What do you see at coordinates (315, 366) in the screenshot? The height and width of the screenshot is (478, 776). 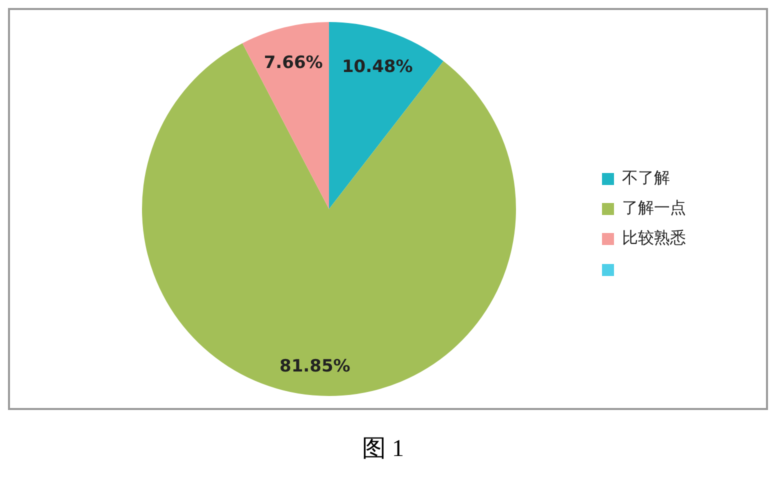 I see `data-label: 81.85%` at bounding box center [315, 366].